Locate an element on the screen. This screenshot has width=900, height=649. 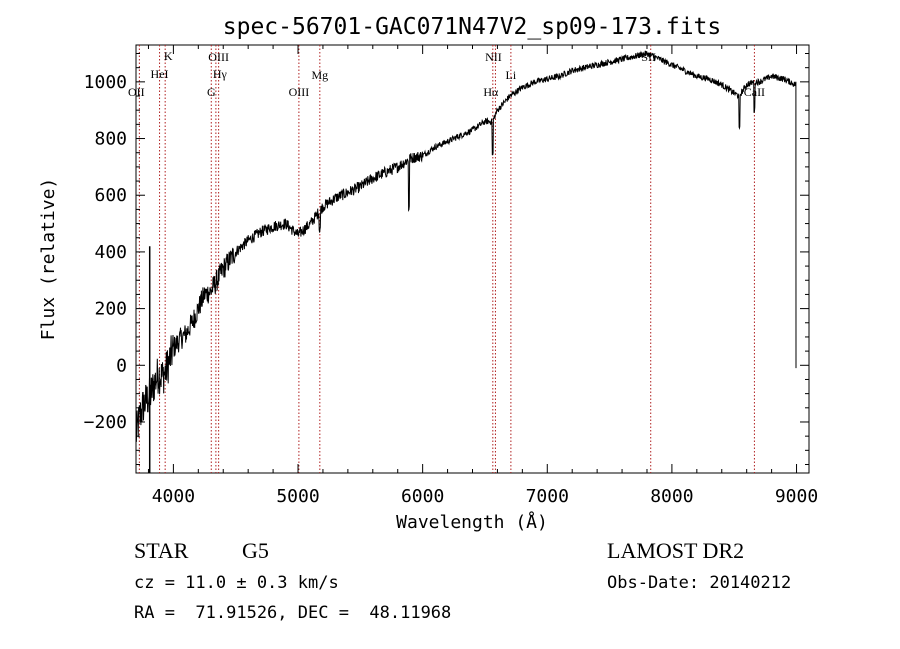
line-label: Hγ is located at coordinates (220, 74).